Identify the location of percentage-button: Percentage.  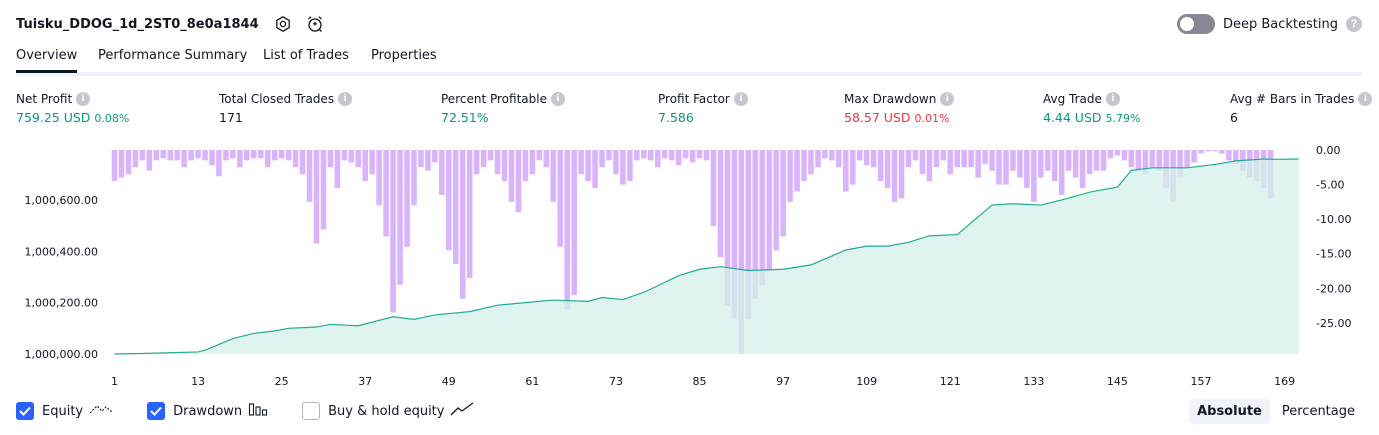
(1318, 411).